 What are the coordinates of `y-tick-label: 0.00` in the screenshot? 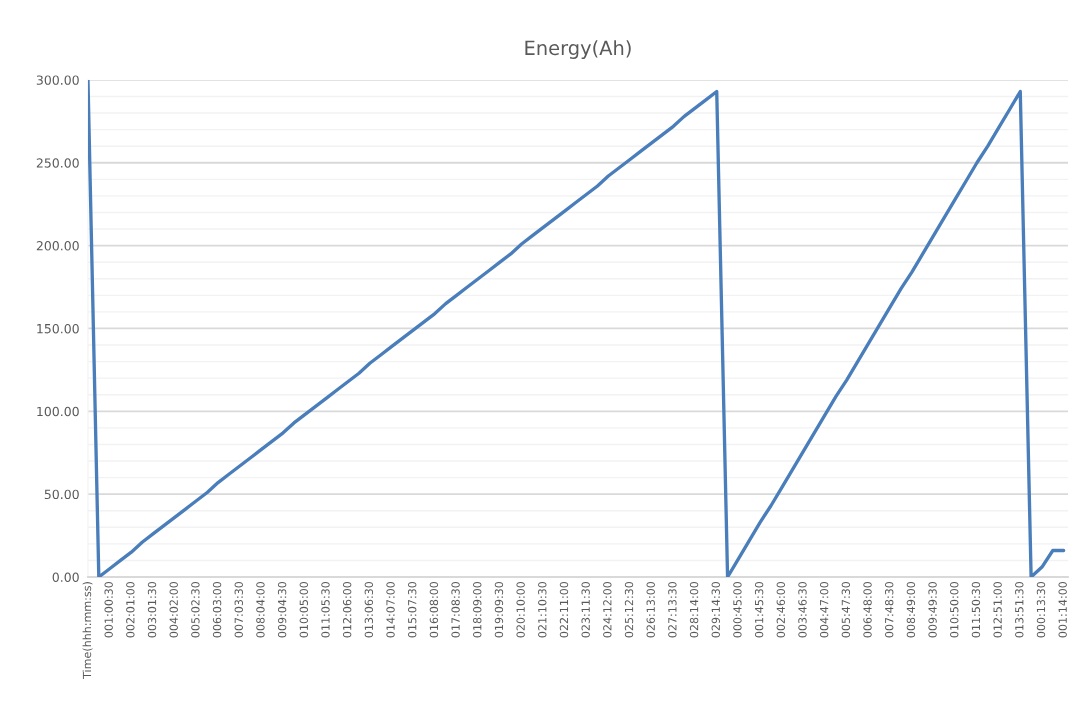 It's located at (65, 577).